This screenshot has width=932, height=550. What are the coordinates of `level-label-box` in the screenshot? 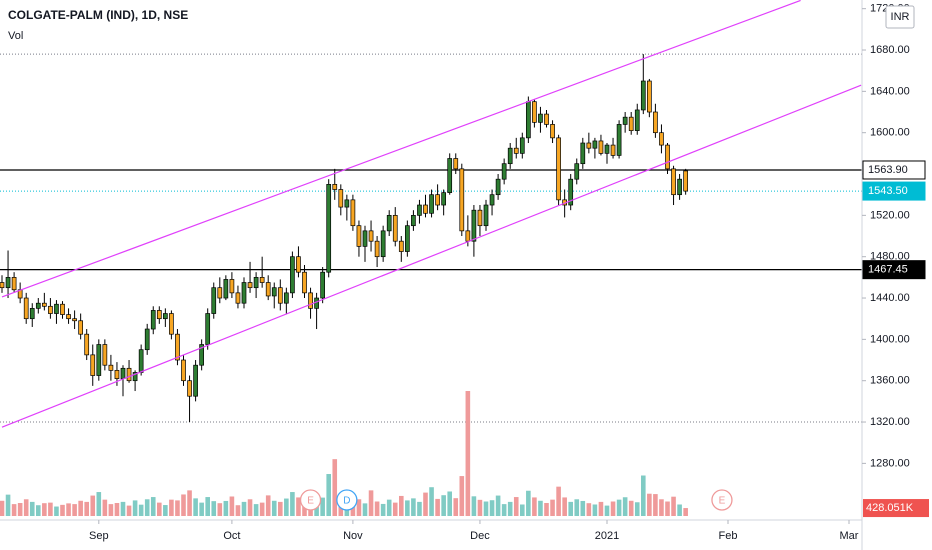 It's located at (894, 270).